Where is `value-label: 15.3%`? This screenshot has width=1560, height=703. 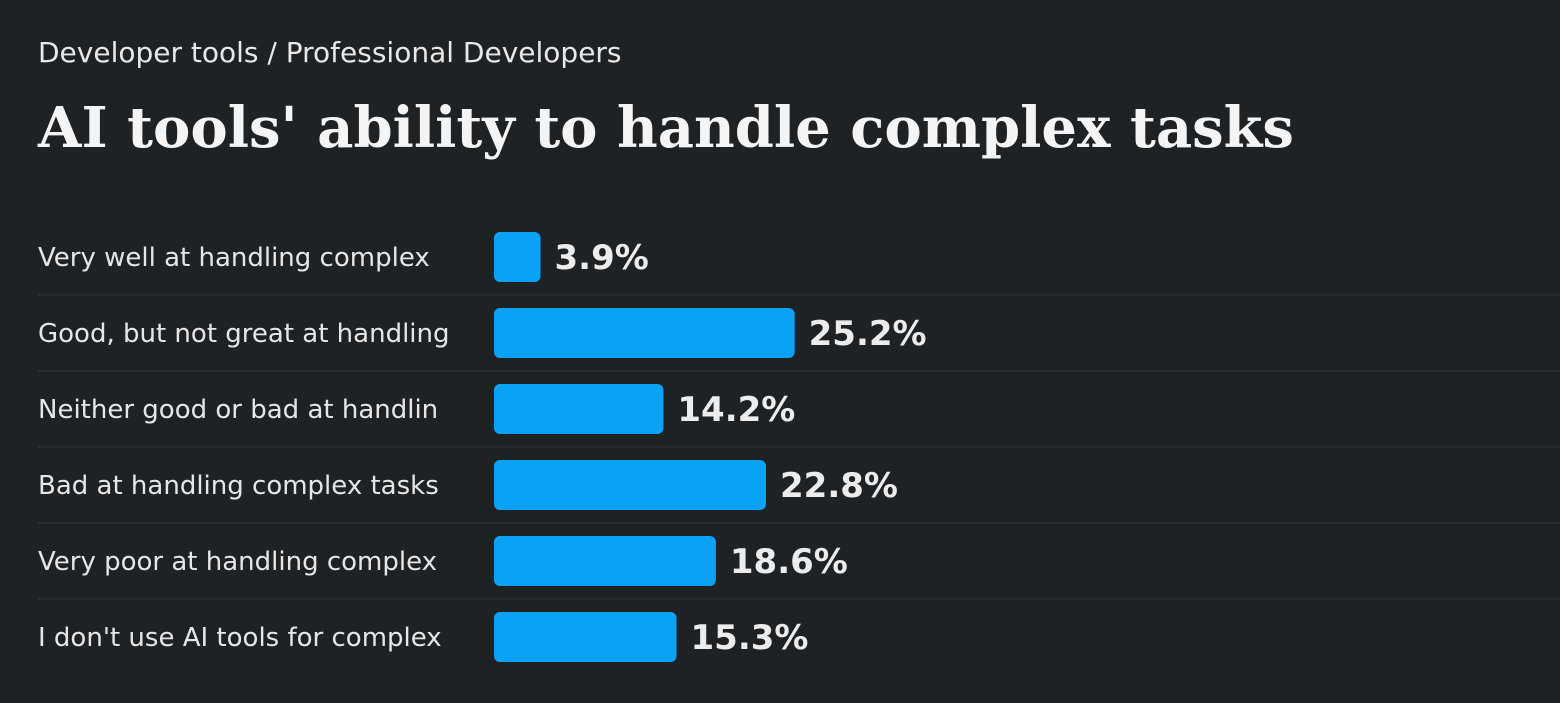 value-label: 15.3% is located at coordinates (750, 638).